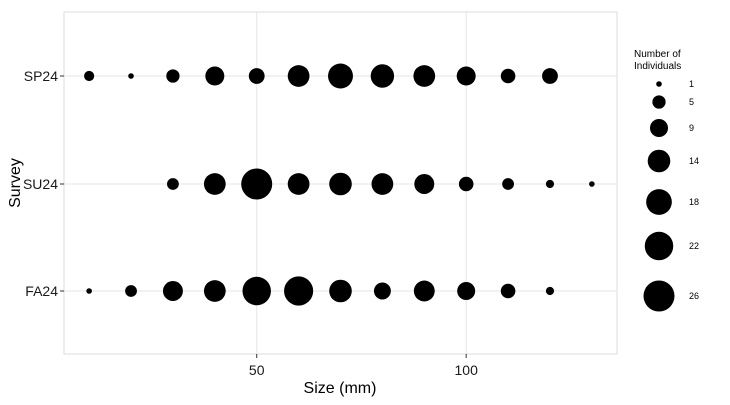 The width and height of the screenshot is (730, 405). What do you see at coordinates (41, 76) in the screenshot?
I see `y-tick-label: SP24` at bounding box center [41, 76].